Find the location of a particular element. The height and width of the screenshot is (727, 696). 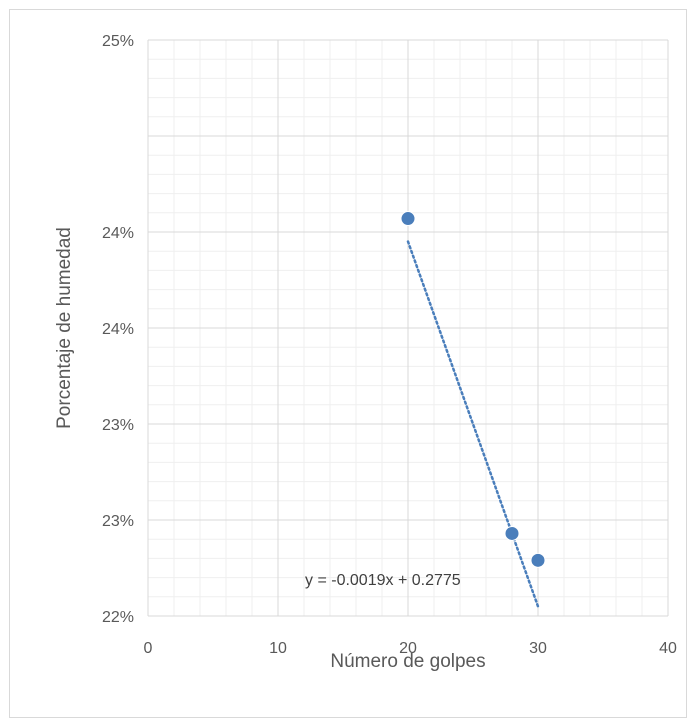

x-tick-label: 10 is located at coordinates (278, 648).